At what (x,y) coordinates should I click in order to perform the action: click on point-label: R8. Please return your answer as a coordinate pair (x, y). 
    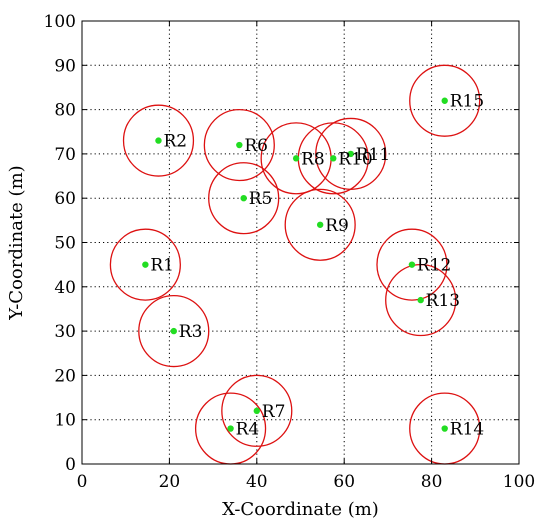
    Looking at the image, I should click on (313, 159).